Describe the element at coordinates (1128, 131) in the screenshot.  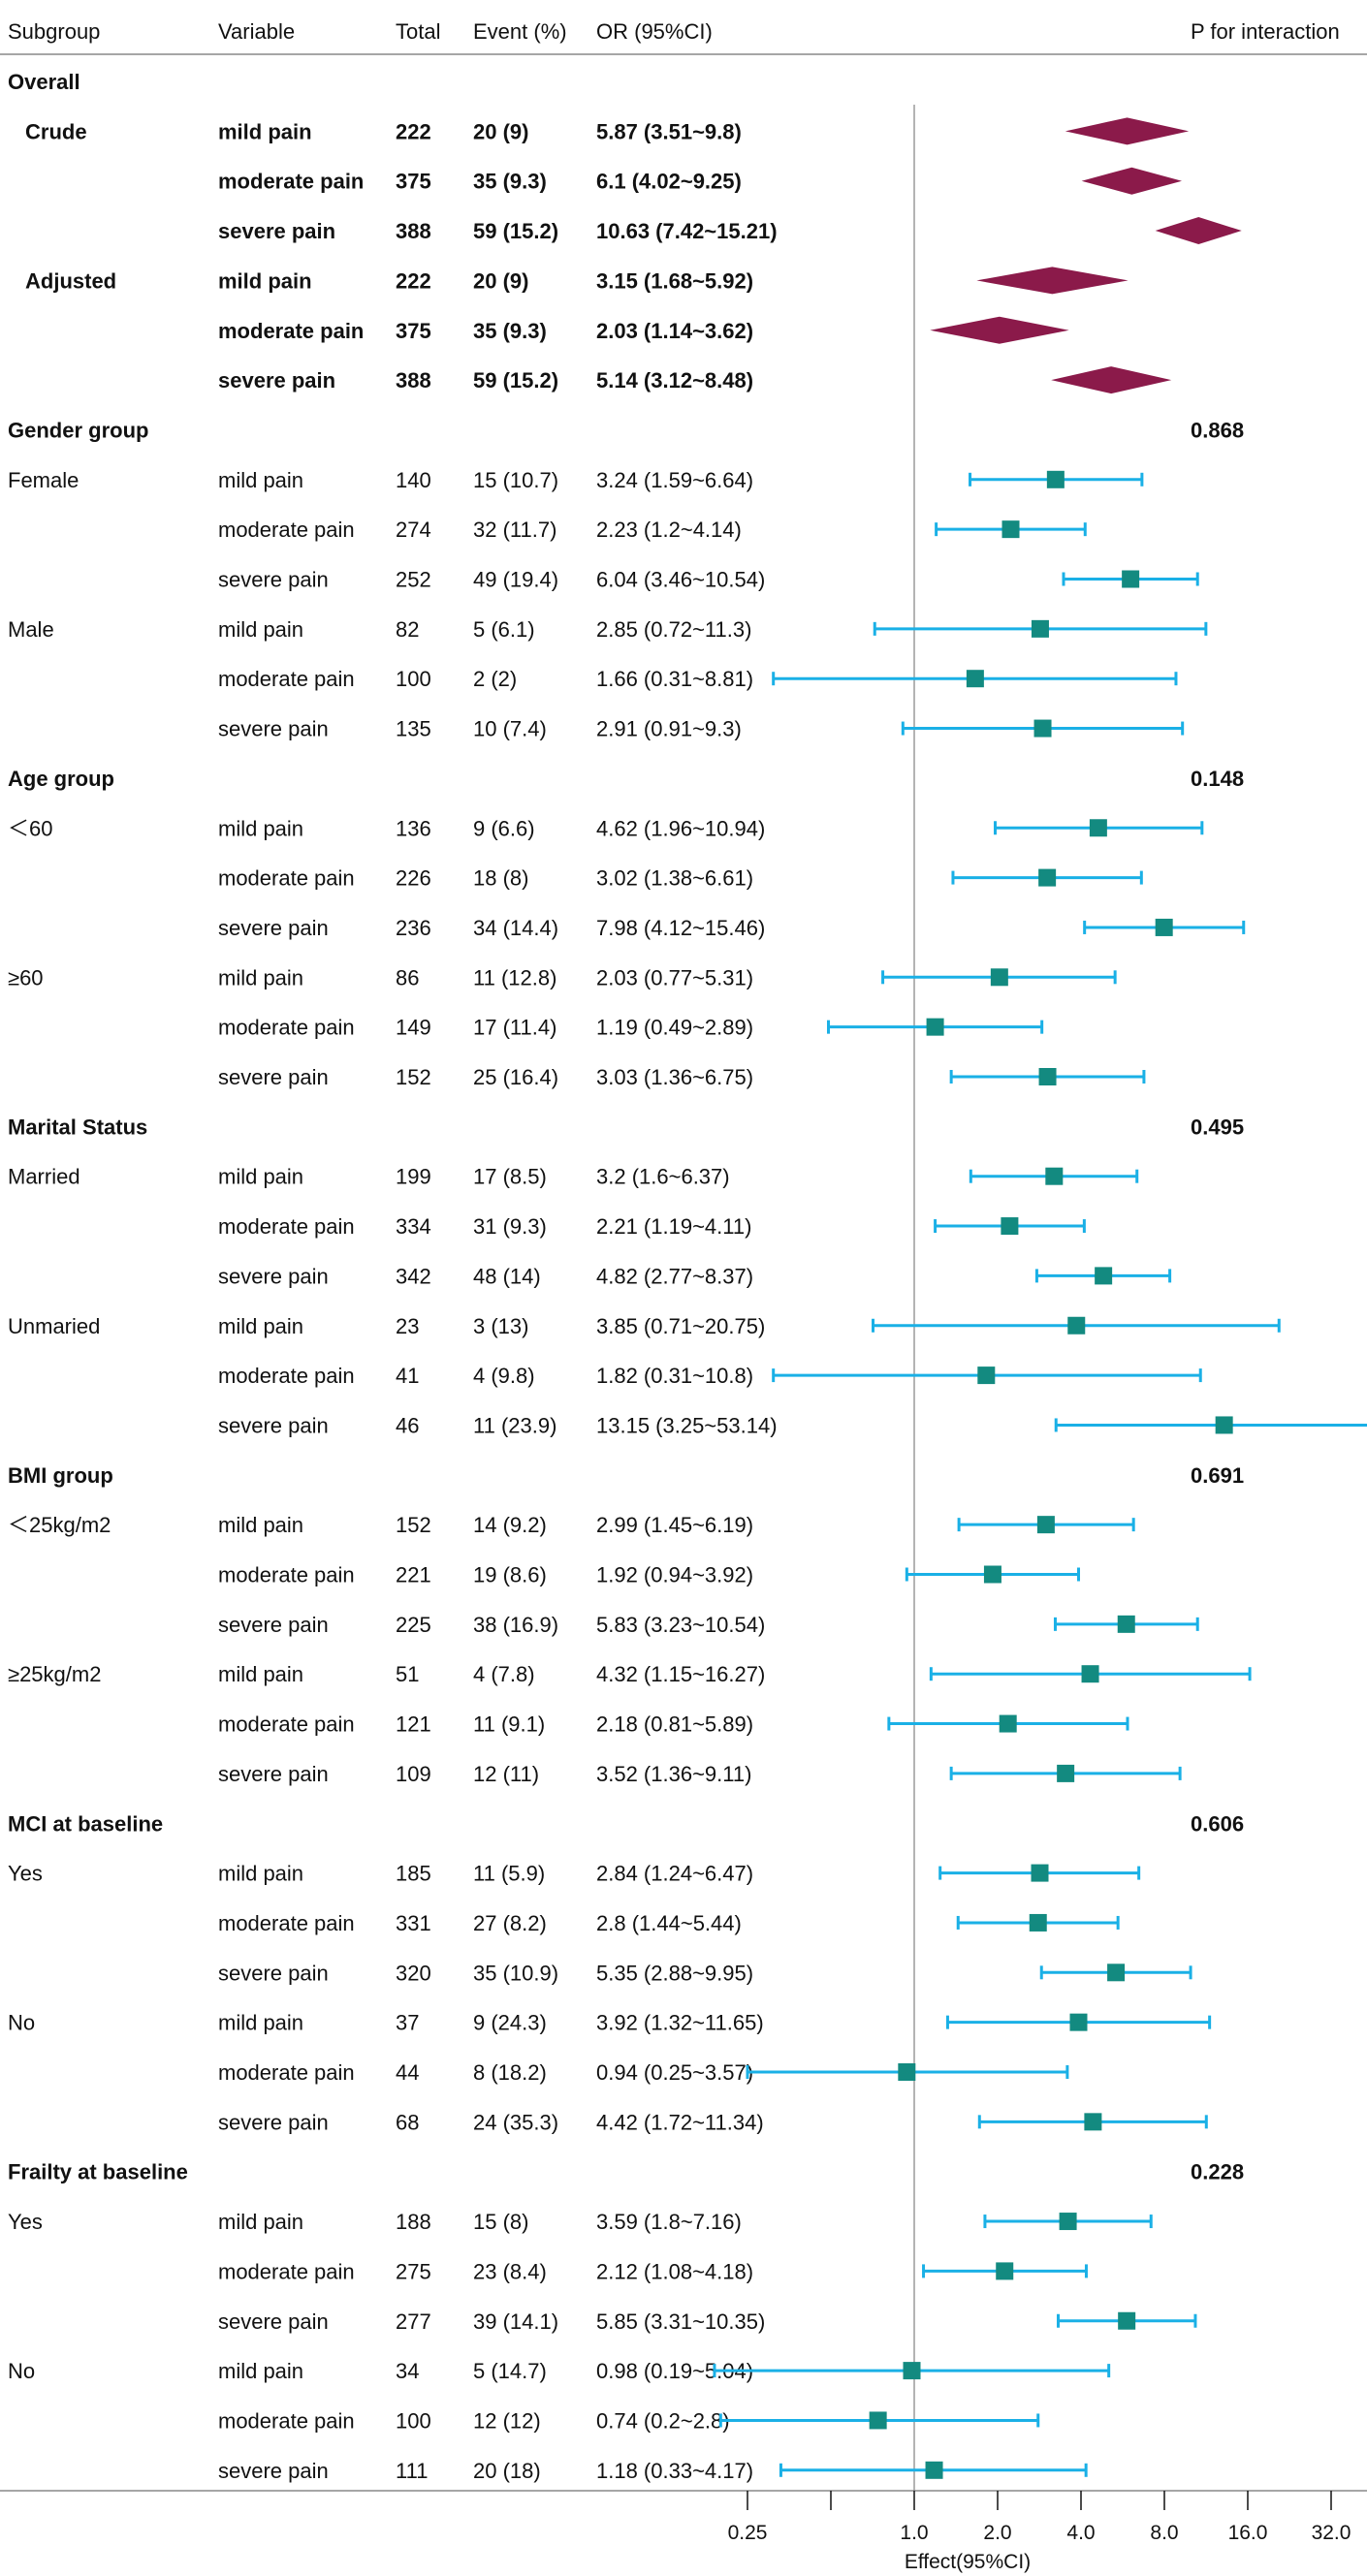
I see `estimate-diamond` at that location.